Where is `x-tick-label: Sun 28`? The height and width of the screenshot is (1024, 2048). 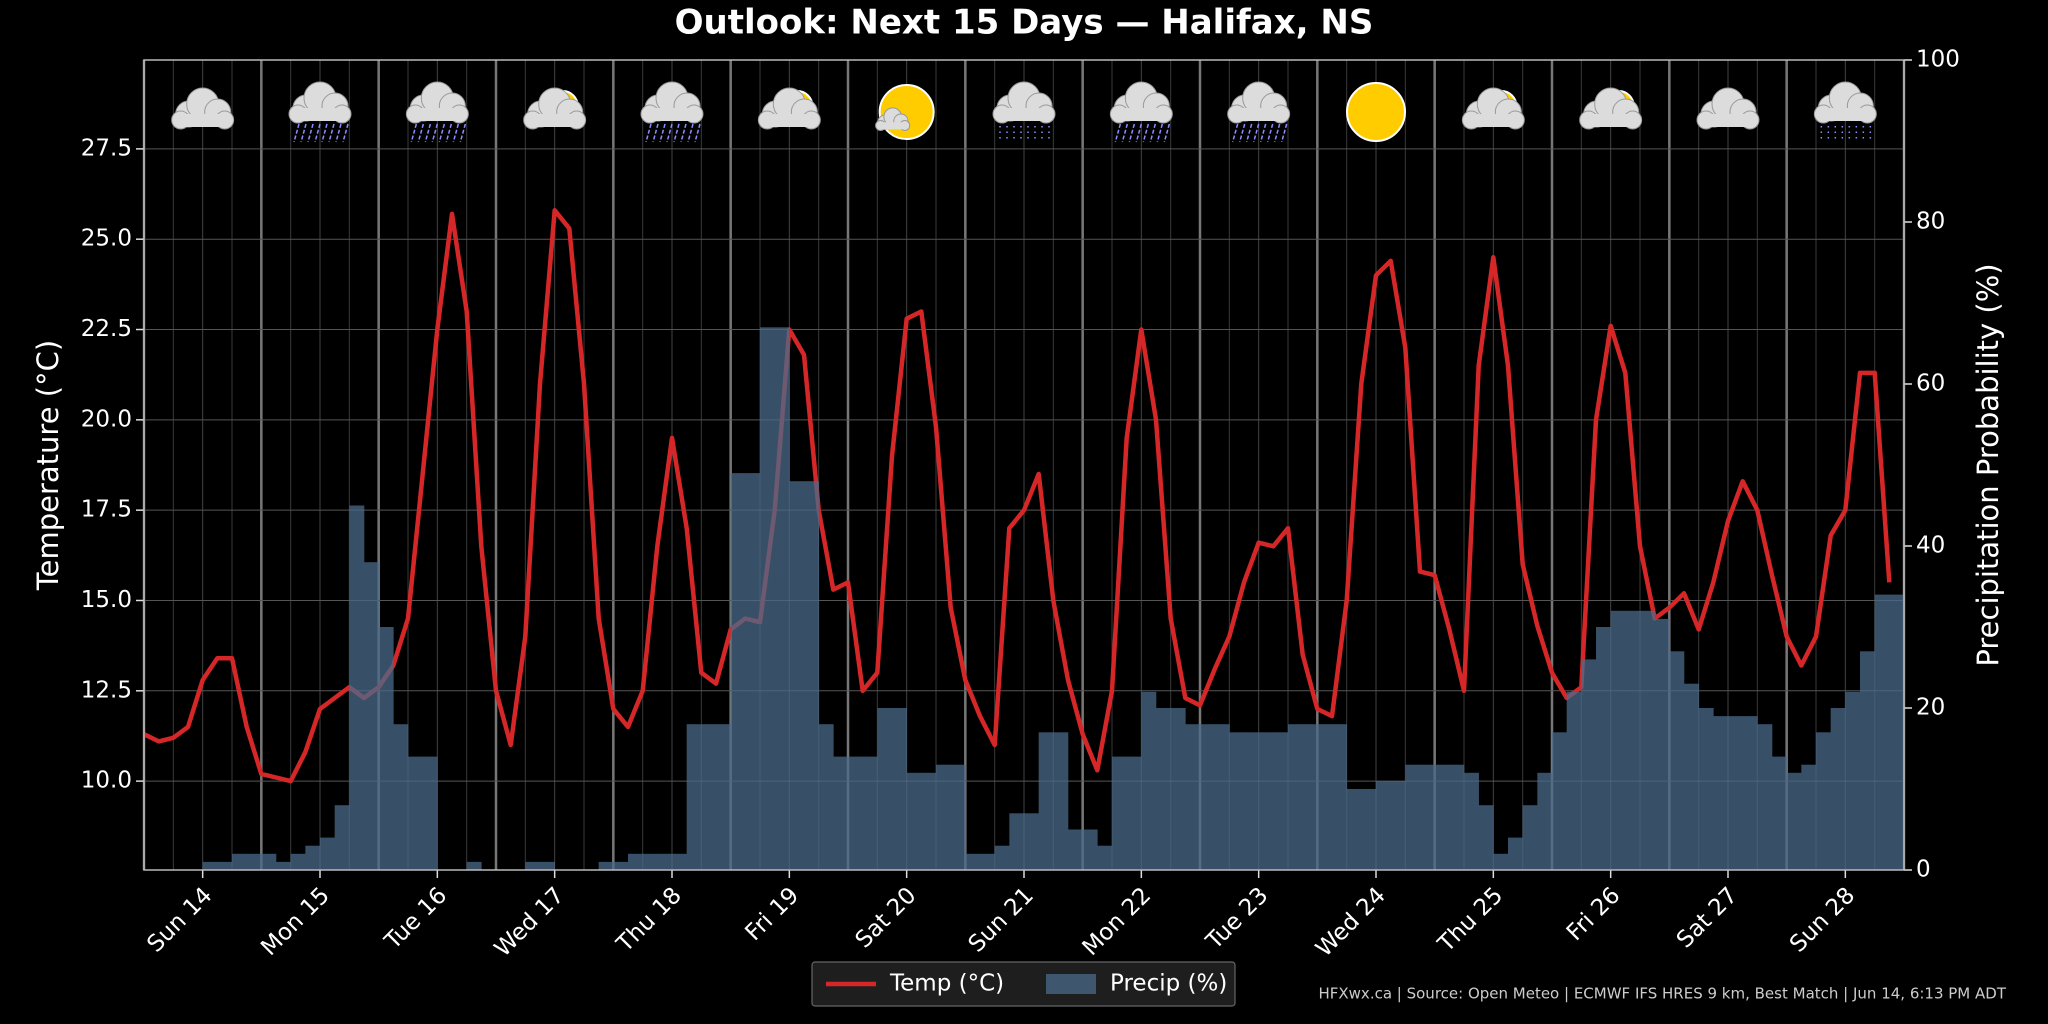 x-tick-label: Sun 28 is located at coordinates (1822, 919).